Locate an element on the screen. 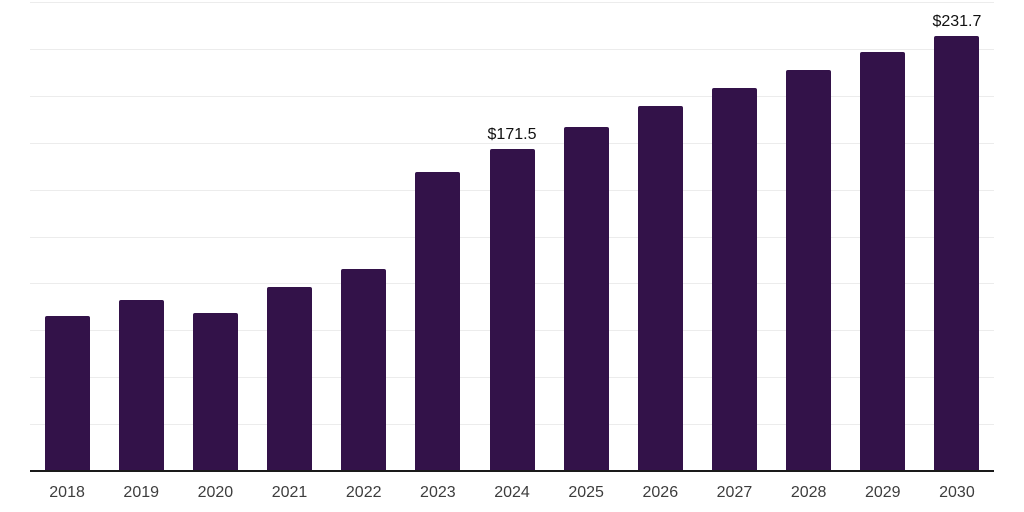 The image size is (1024, 512). bar-2018 is located at coordinates (67, 393).